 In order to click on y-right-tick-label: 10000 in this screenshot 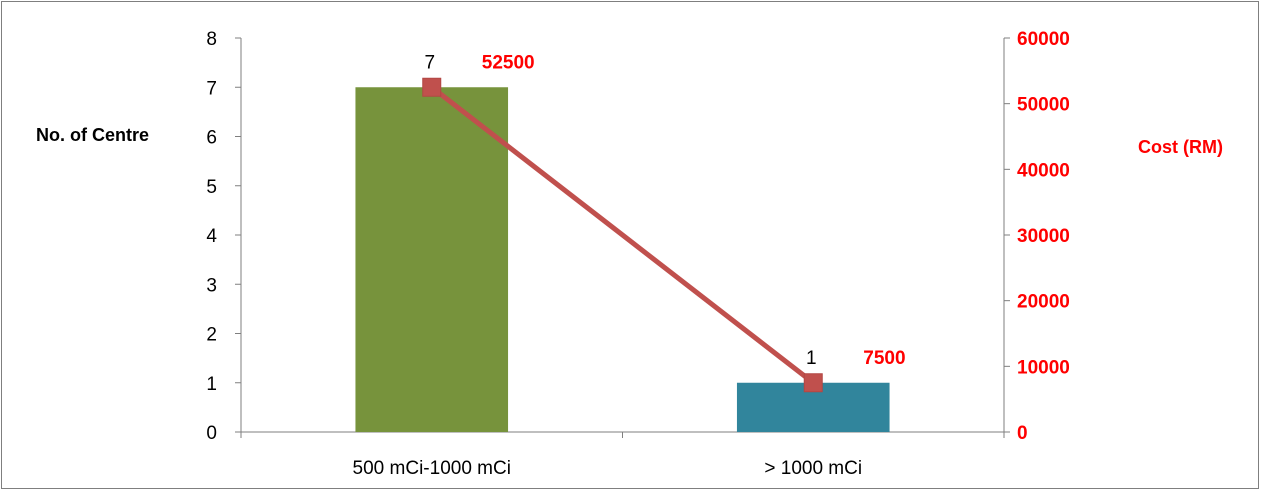, I will do `click(1043, 367)`.